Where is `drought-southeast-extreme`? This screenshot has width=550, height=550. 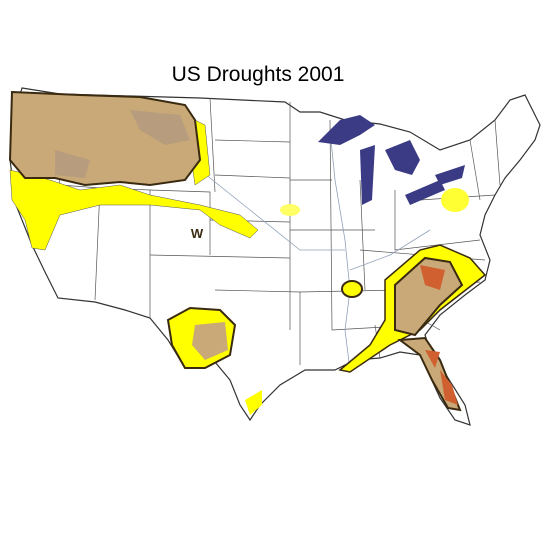 drought-southeast-extreme is located at coordinates (439, 335).